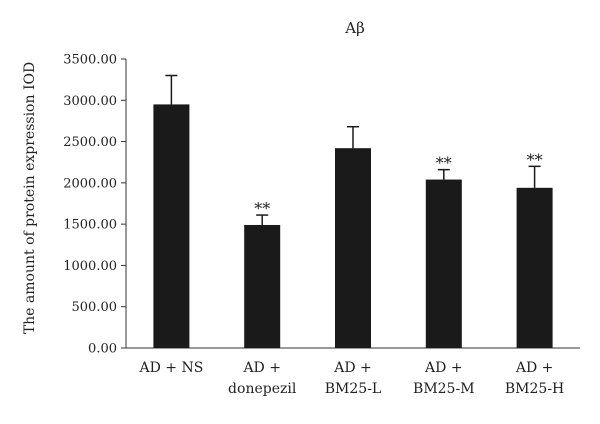 The height and width of the screenshot is (424, 600). What do you see at coordinates (353, 389) in the screenshot?
I see `x-category-label: BM25-L` at bounding box center [353, 389].